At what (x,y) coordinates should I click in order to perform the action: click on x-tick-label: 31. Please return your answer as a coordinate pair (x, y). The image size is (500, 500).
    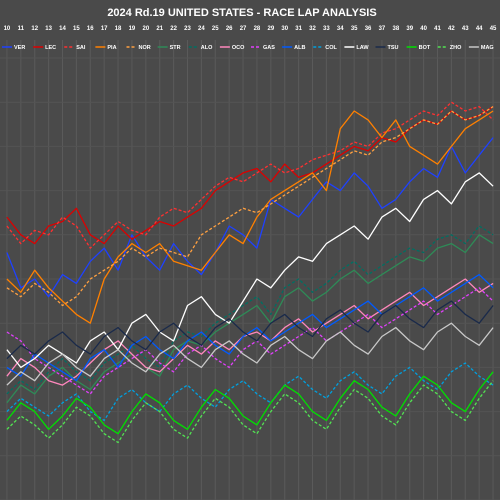
    Looking at the image, I should click on (298, 29).